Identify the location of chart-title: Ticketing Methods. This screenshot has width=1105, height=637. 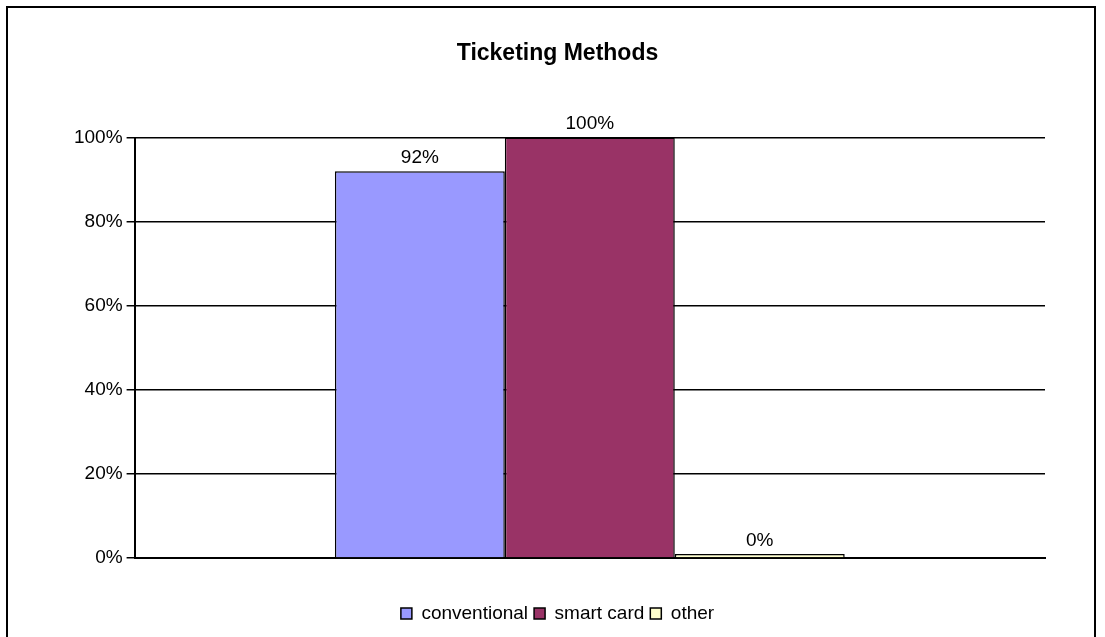
(557, 52).